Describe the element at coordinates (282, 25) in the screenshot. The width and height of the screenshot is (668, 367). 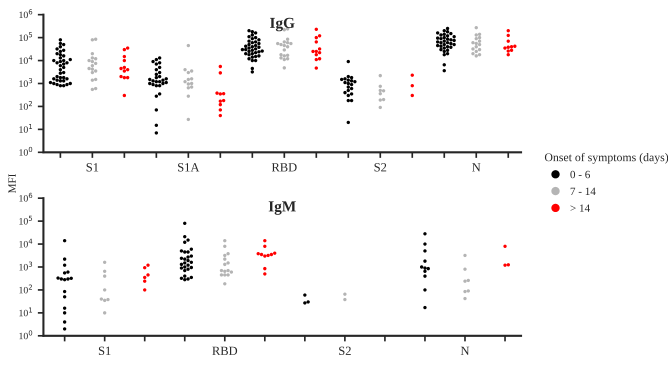
I see `chart-title: IgG` at that location.